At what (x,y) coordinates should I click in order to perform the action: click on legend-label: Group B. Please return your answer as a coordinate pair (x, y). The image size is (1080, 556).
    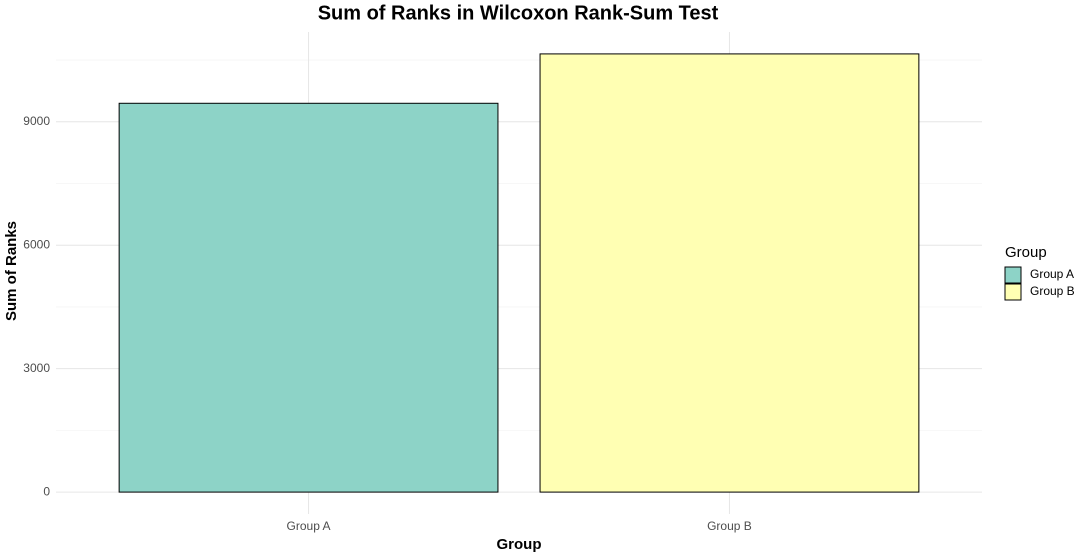
    Looking at the image, I should click on (1052, 291).